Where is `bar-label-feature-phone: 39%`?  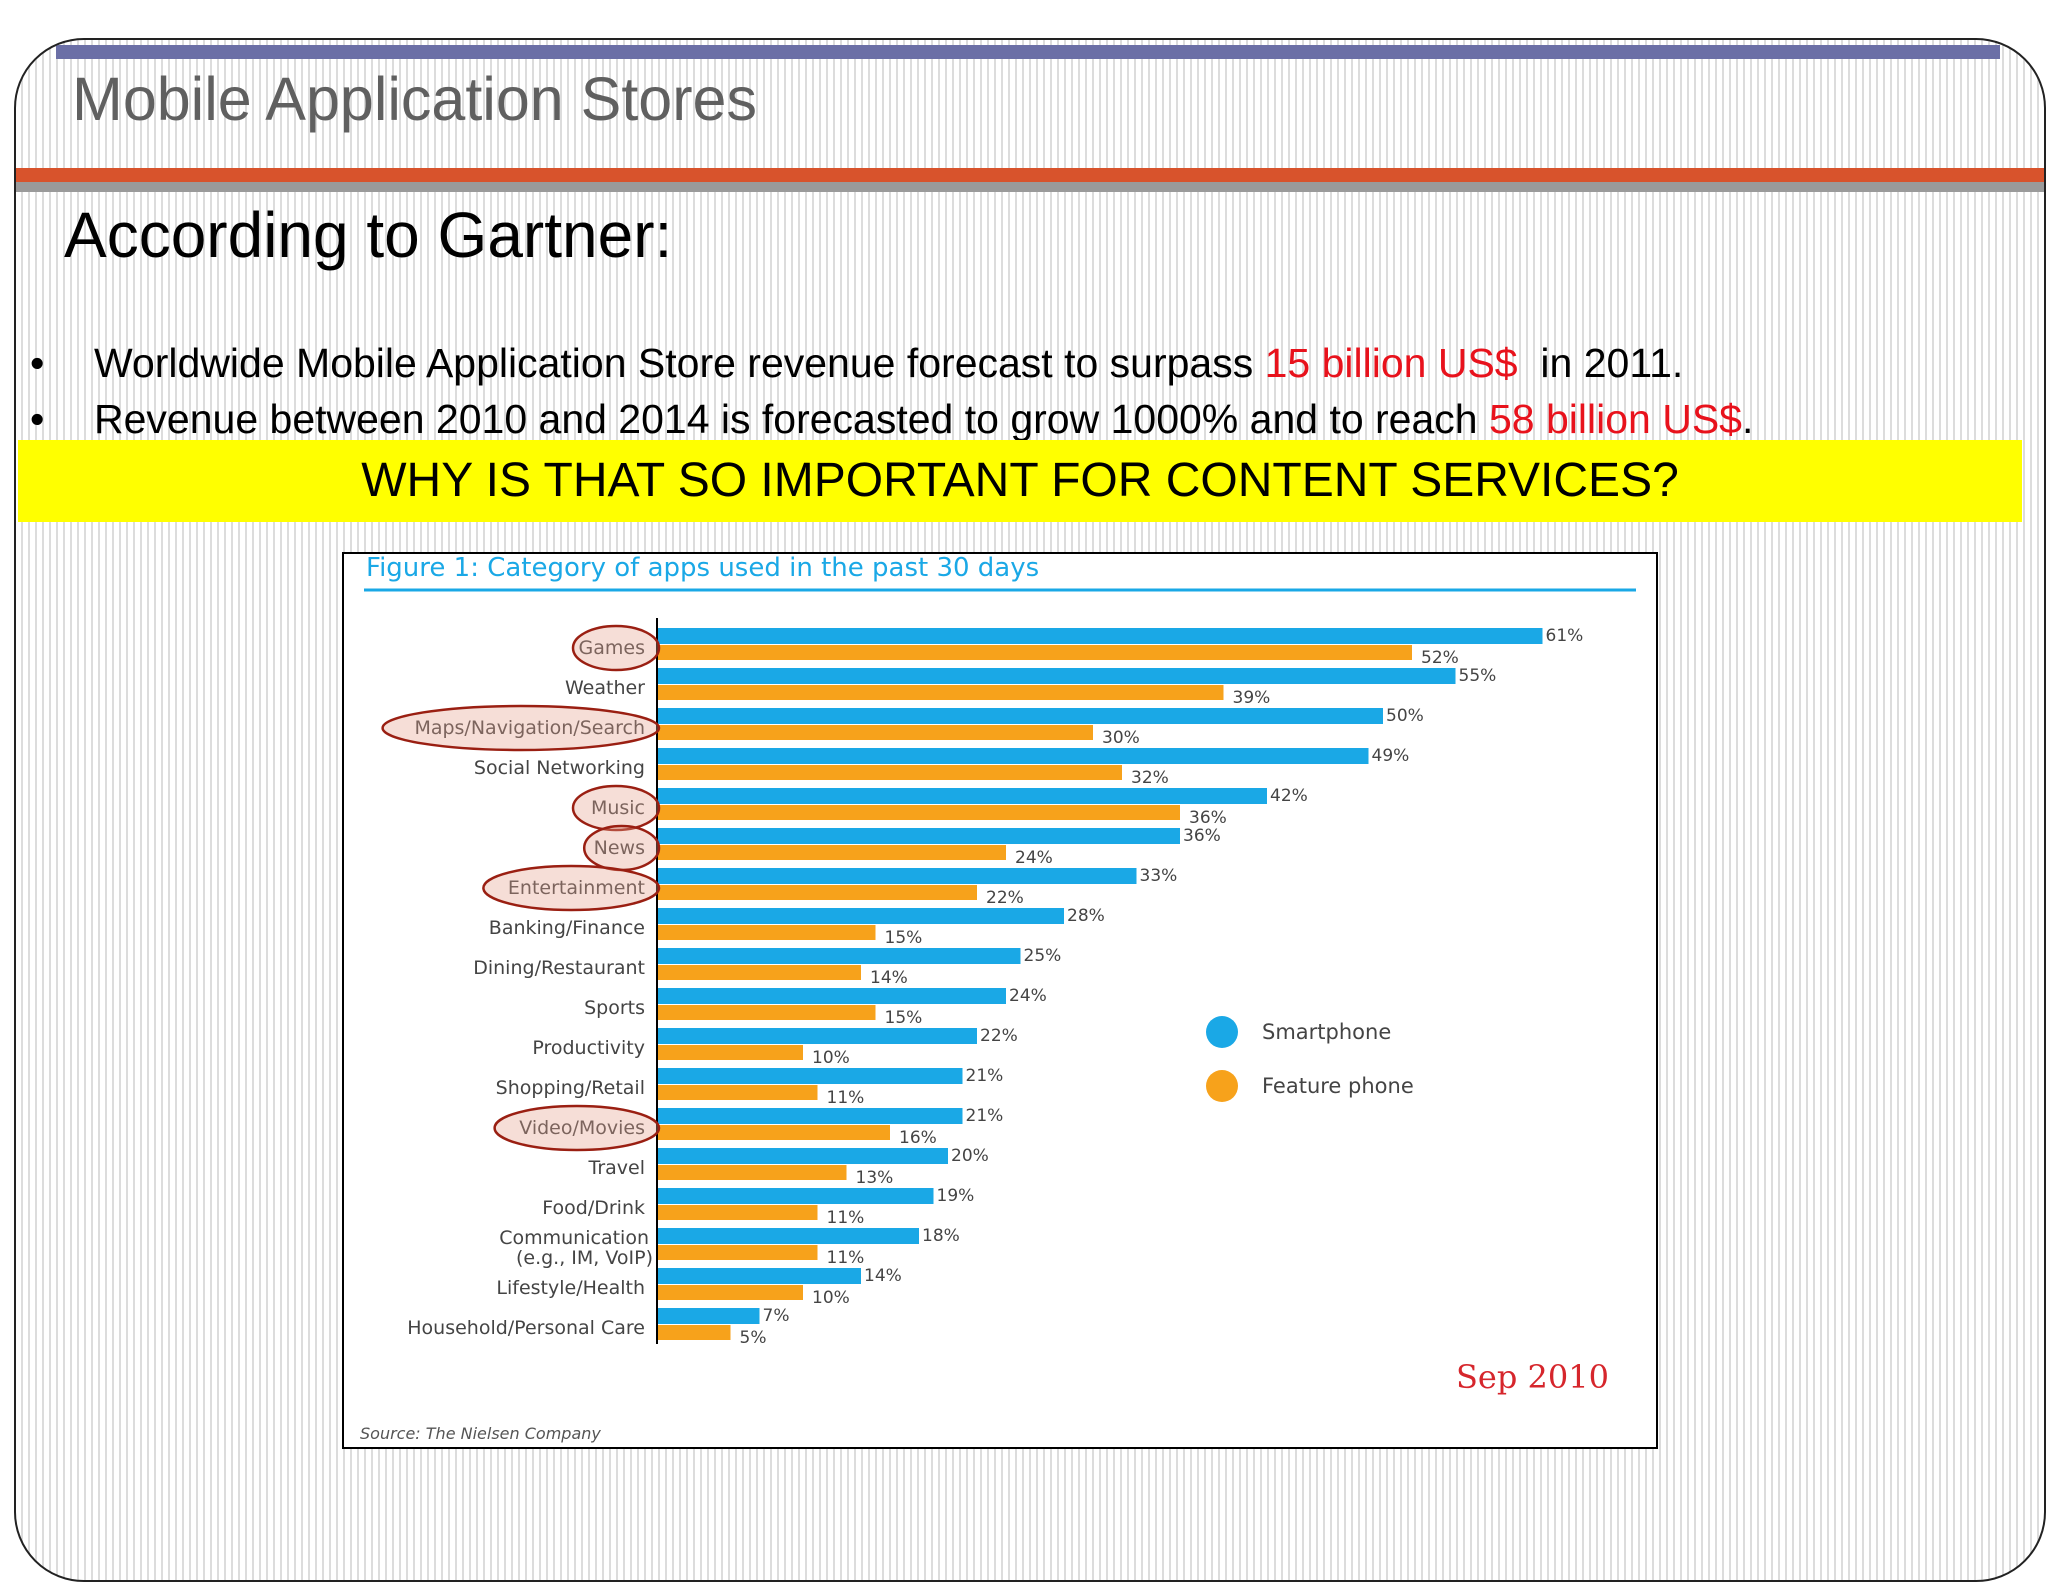 bar-label-feature-phone: 39% is located at coordinates (1252, 698).